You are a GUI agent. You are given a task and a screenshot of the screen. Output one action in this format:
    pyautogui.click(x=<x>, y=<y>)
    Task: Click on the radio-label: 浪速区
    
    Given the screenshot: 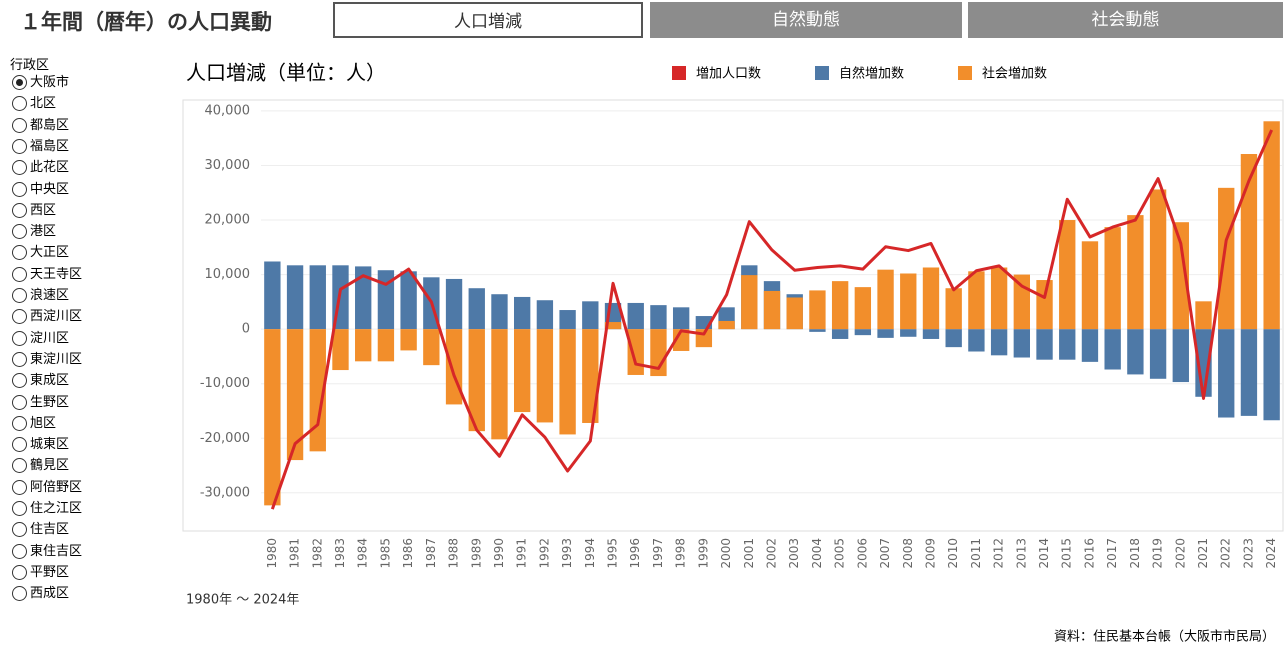 What is the action you would take?
    pyautogui.click(x=50, y=295)
    